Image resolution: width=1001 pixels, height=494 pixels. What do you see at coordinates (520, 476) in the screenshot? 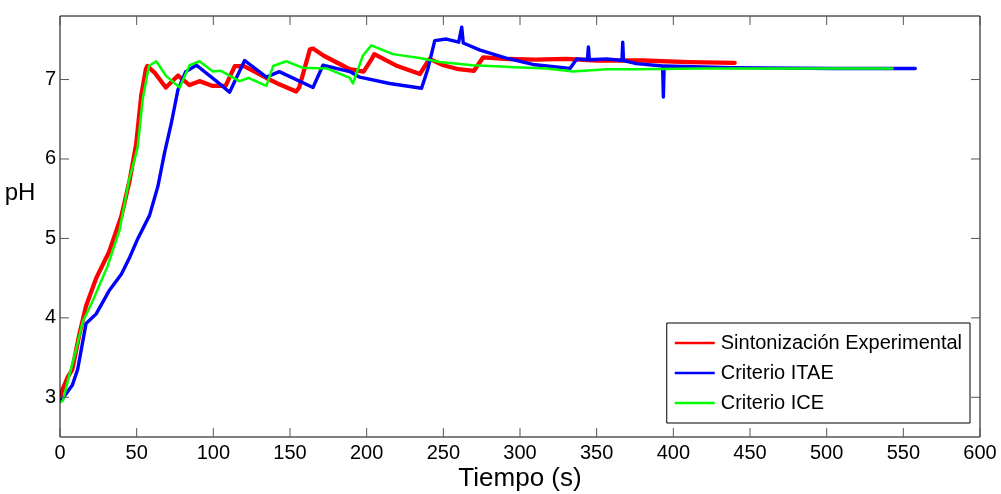
I see `x-axis-title: Tiempo (s)` at bounding box center [520, 476].